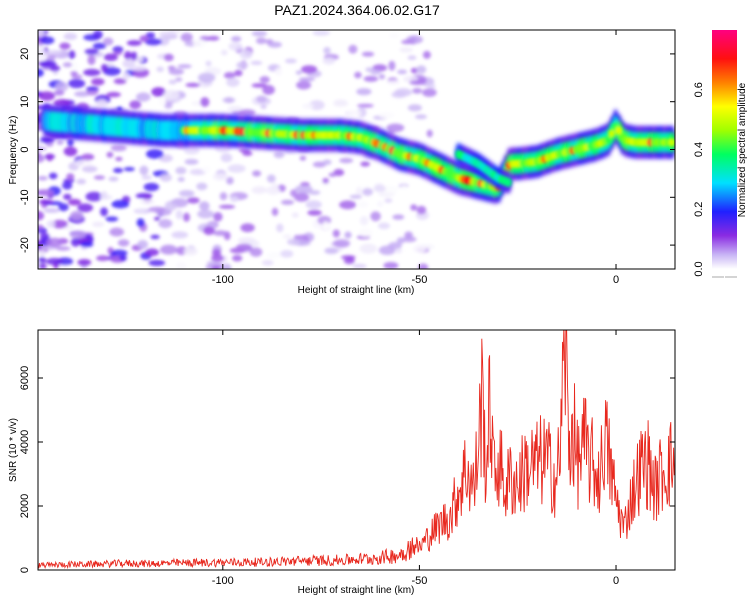 The width and height of the screenshot is (750, 600). I want to click on snr-x-tick-label: -50, so click(419, 581).